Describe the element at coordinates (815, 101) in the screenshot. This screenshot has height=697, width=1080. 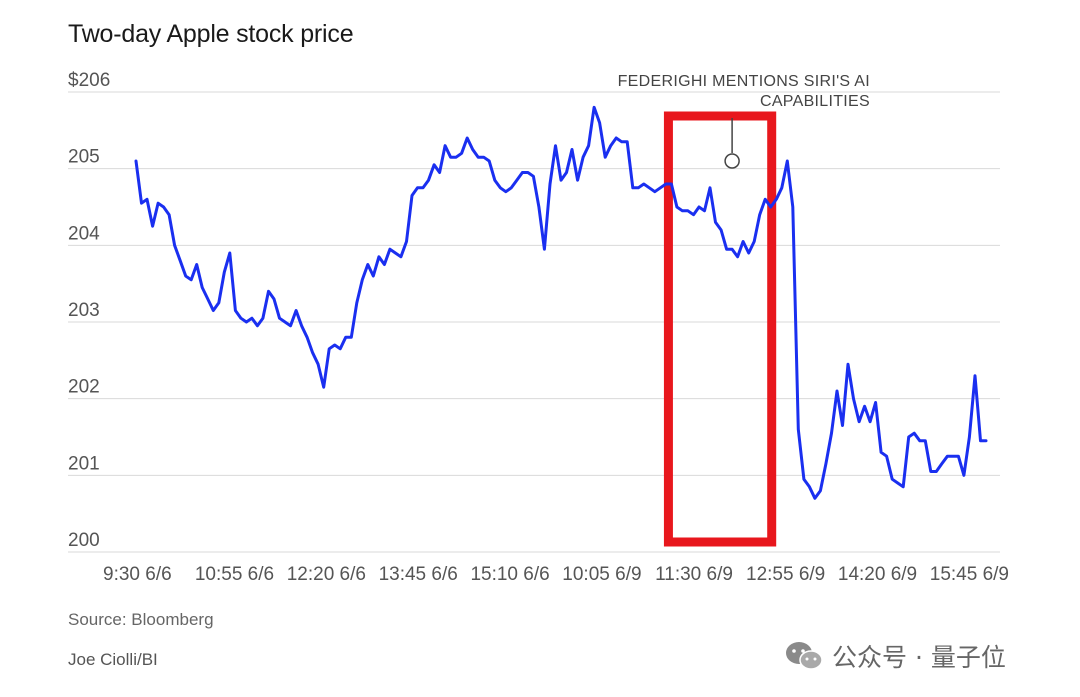
I see `annotation-text: CAPABILITIES` at that location.